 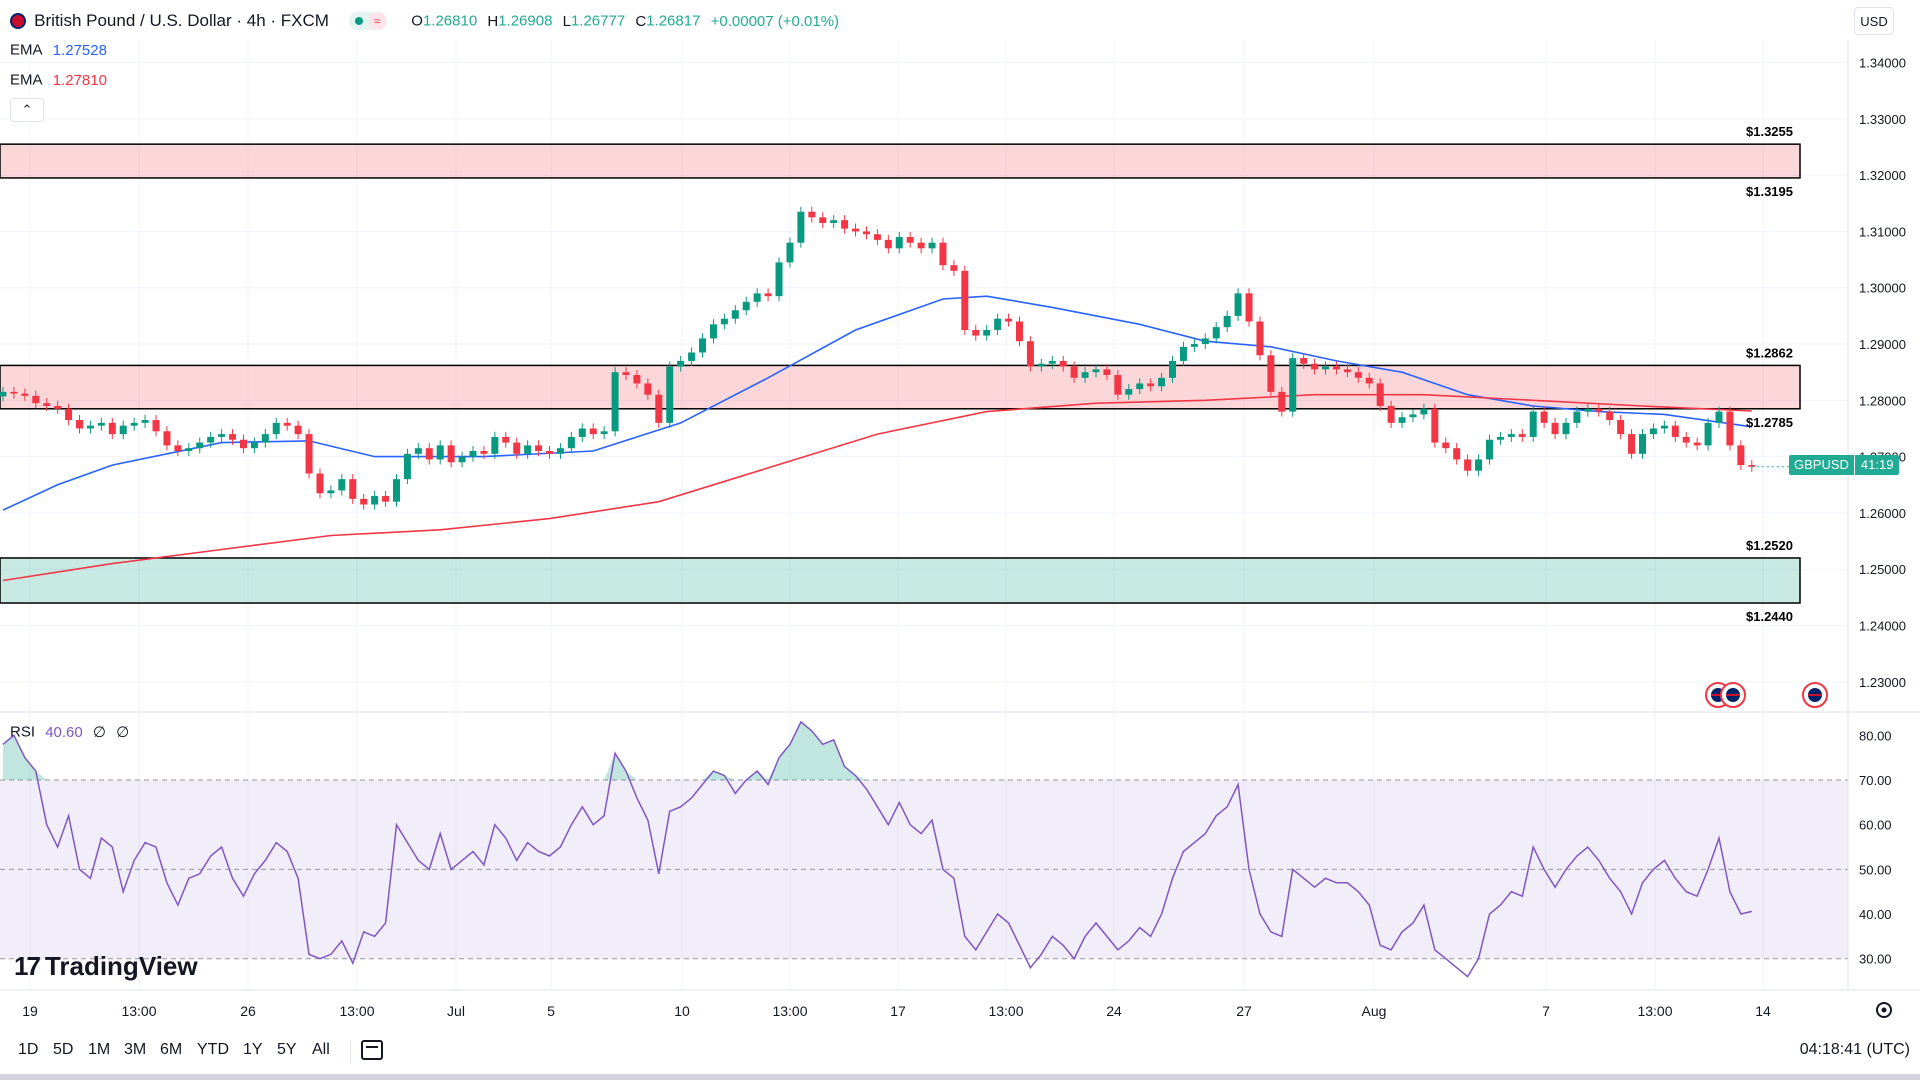 I want to click on range-6m-button: 6M, so click(x=171, y=1049).